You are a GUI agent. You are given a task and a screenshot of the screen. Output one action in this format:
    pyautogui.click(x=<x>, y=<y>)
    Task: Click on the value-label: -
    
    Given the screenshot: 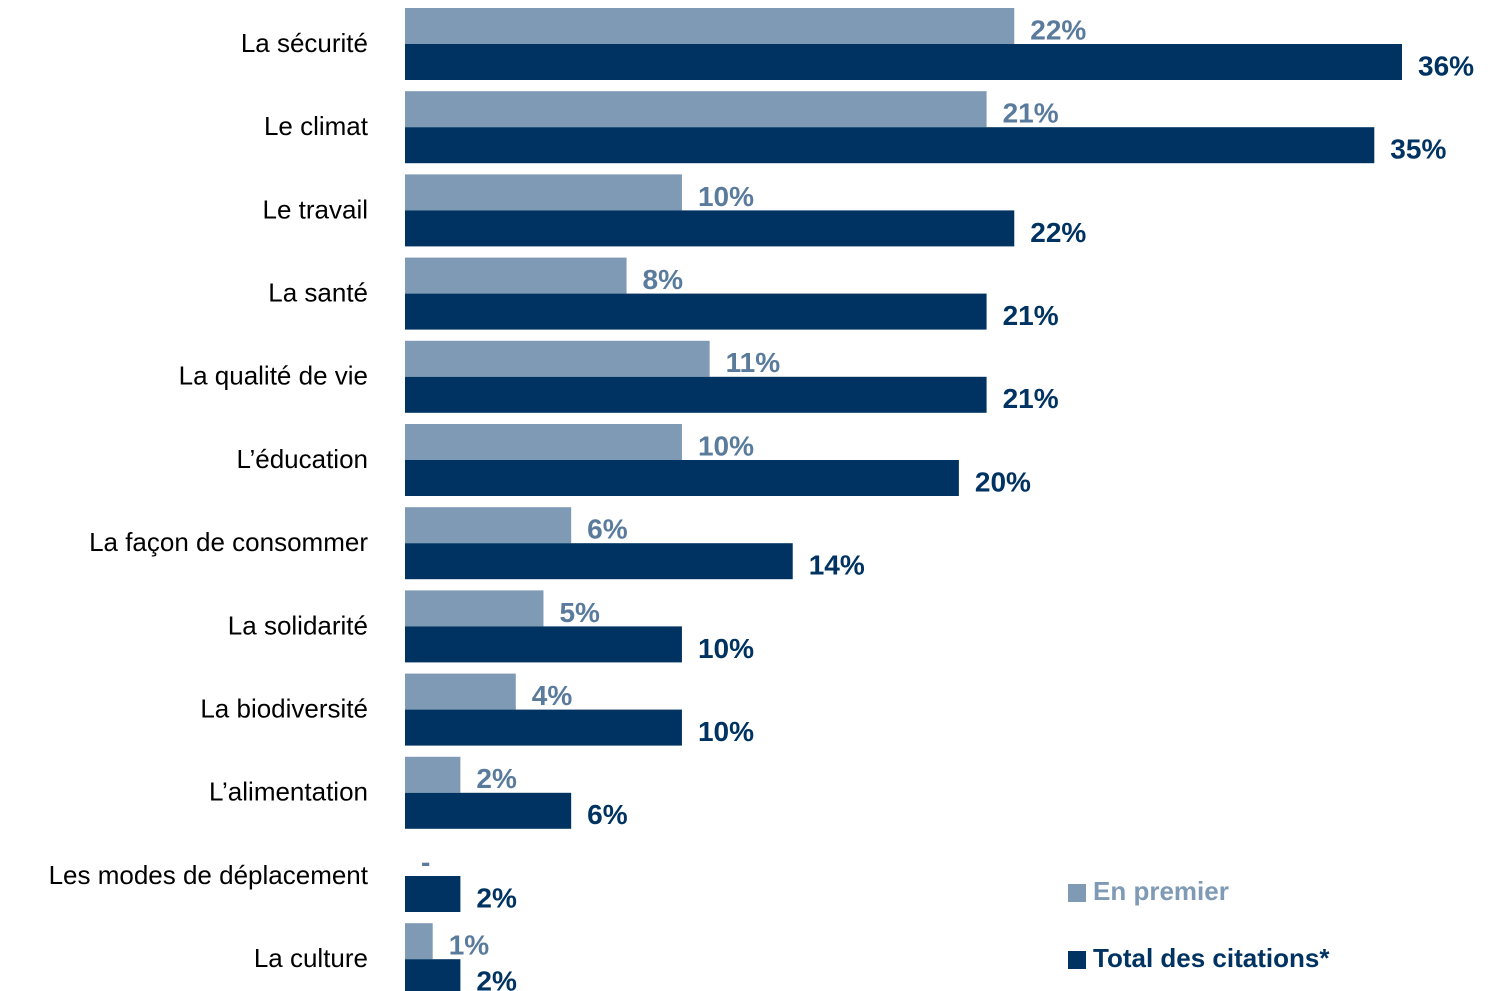 What is the action you would take?
    pyautogui.click(x=425, y=861)
    